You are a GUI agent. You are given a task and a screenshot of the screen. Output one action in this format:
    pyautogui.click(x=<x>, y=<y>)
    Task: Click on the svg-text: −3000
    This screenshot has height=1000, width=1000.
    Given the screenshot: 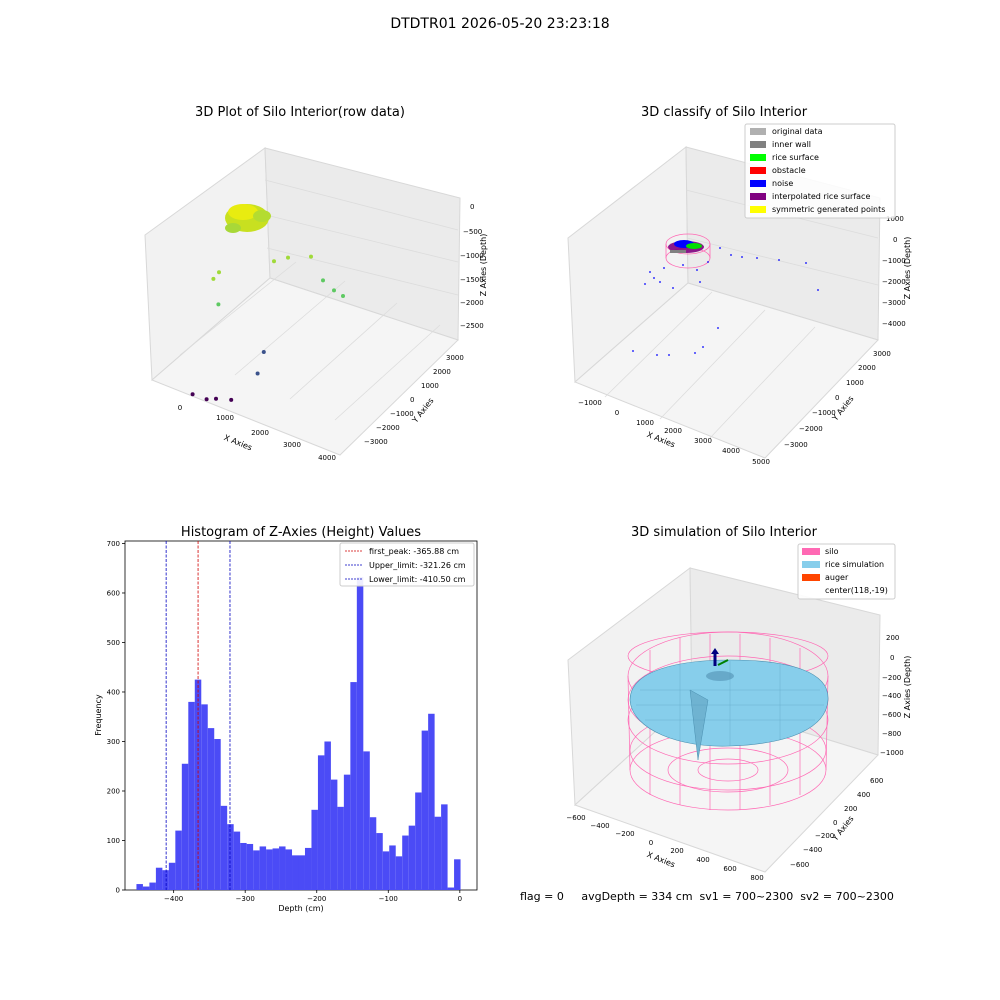 What is the action you would take?
    pyautogui.click(x=376, y=442)
    